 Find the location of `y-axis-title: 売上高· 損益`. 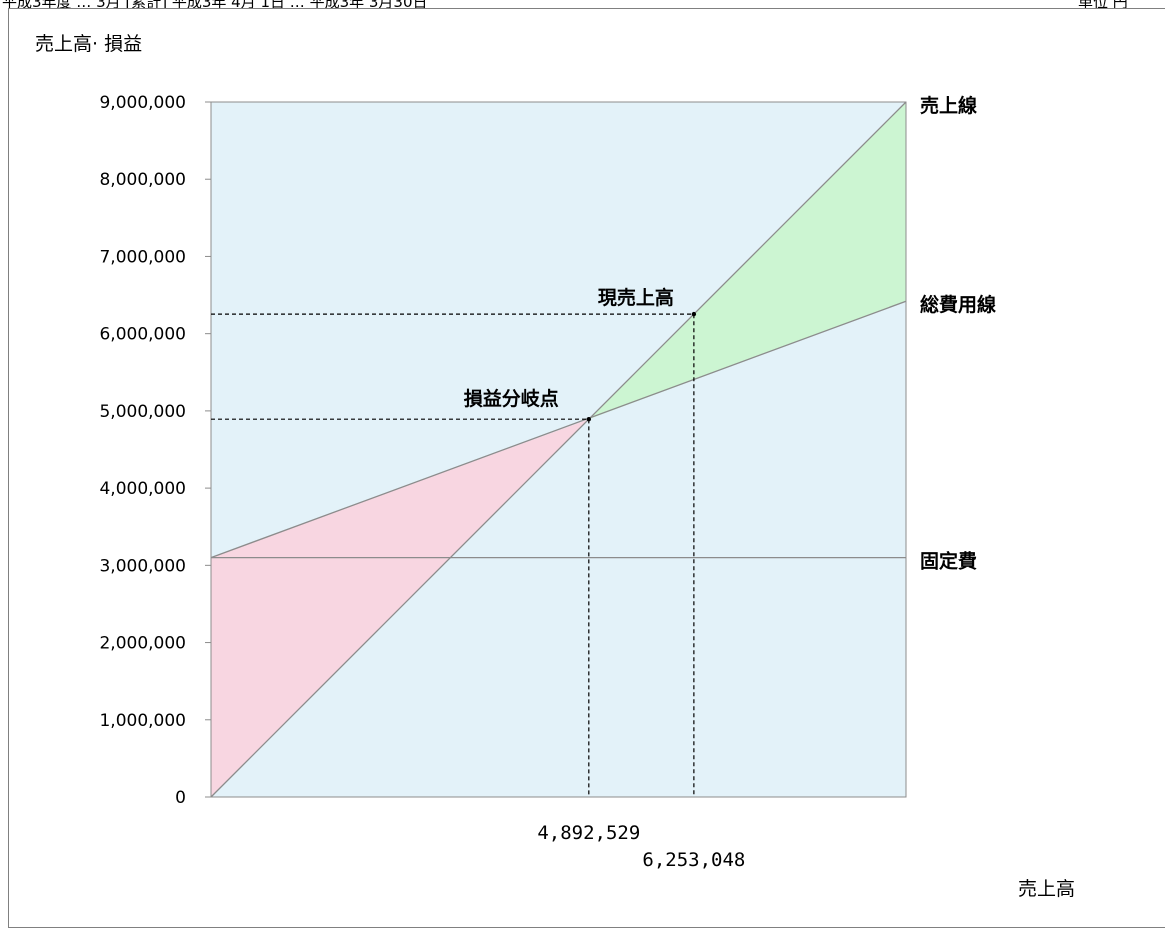

y-axis-title: 売上高· 損益 is located at coordinates (88, 44).